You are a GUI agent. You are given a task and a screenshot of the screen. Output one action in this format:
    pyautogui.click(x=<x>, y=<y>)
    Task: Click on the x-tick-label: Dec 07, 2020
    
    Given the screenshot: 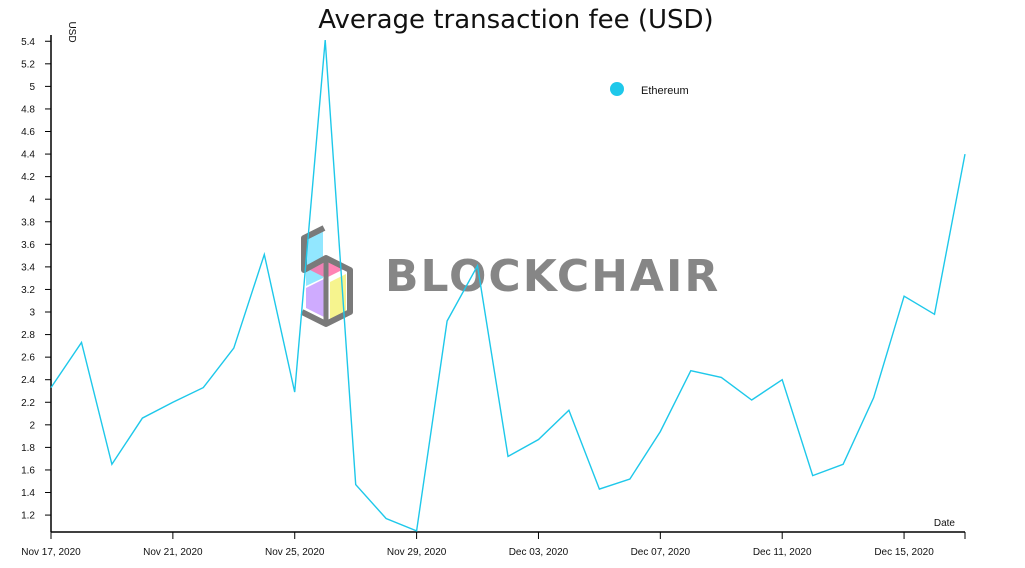 What is the action you would take?
    pyautogui.click(x=661, y=552)
    